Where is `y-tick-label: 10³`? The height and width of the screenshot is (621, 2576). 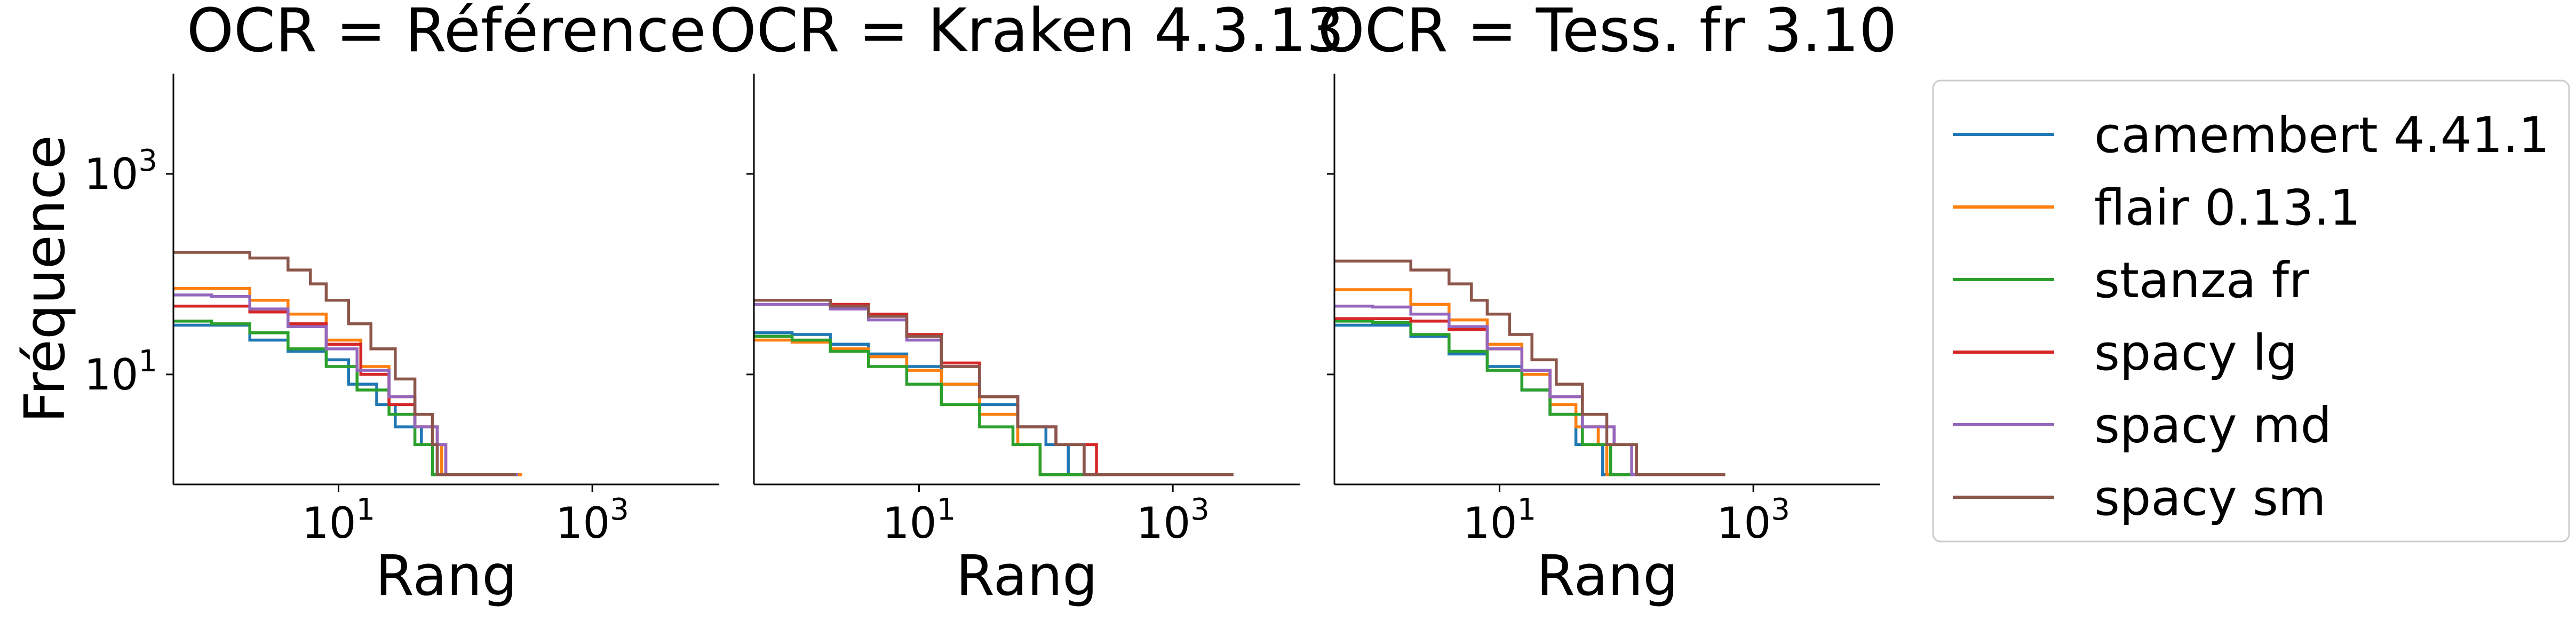 y-tick-label: 10³ is located at coordinates (120, 171).